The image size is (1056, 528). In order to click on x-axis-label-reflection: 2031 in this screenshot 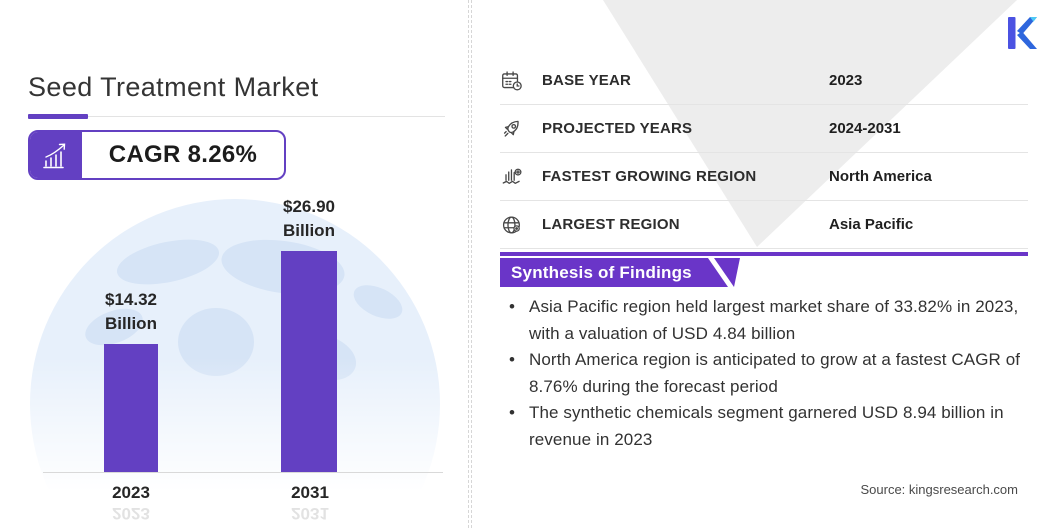, I will do `click(310, 513)`.